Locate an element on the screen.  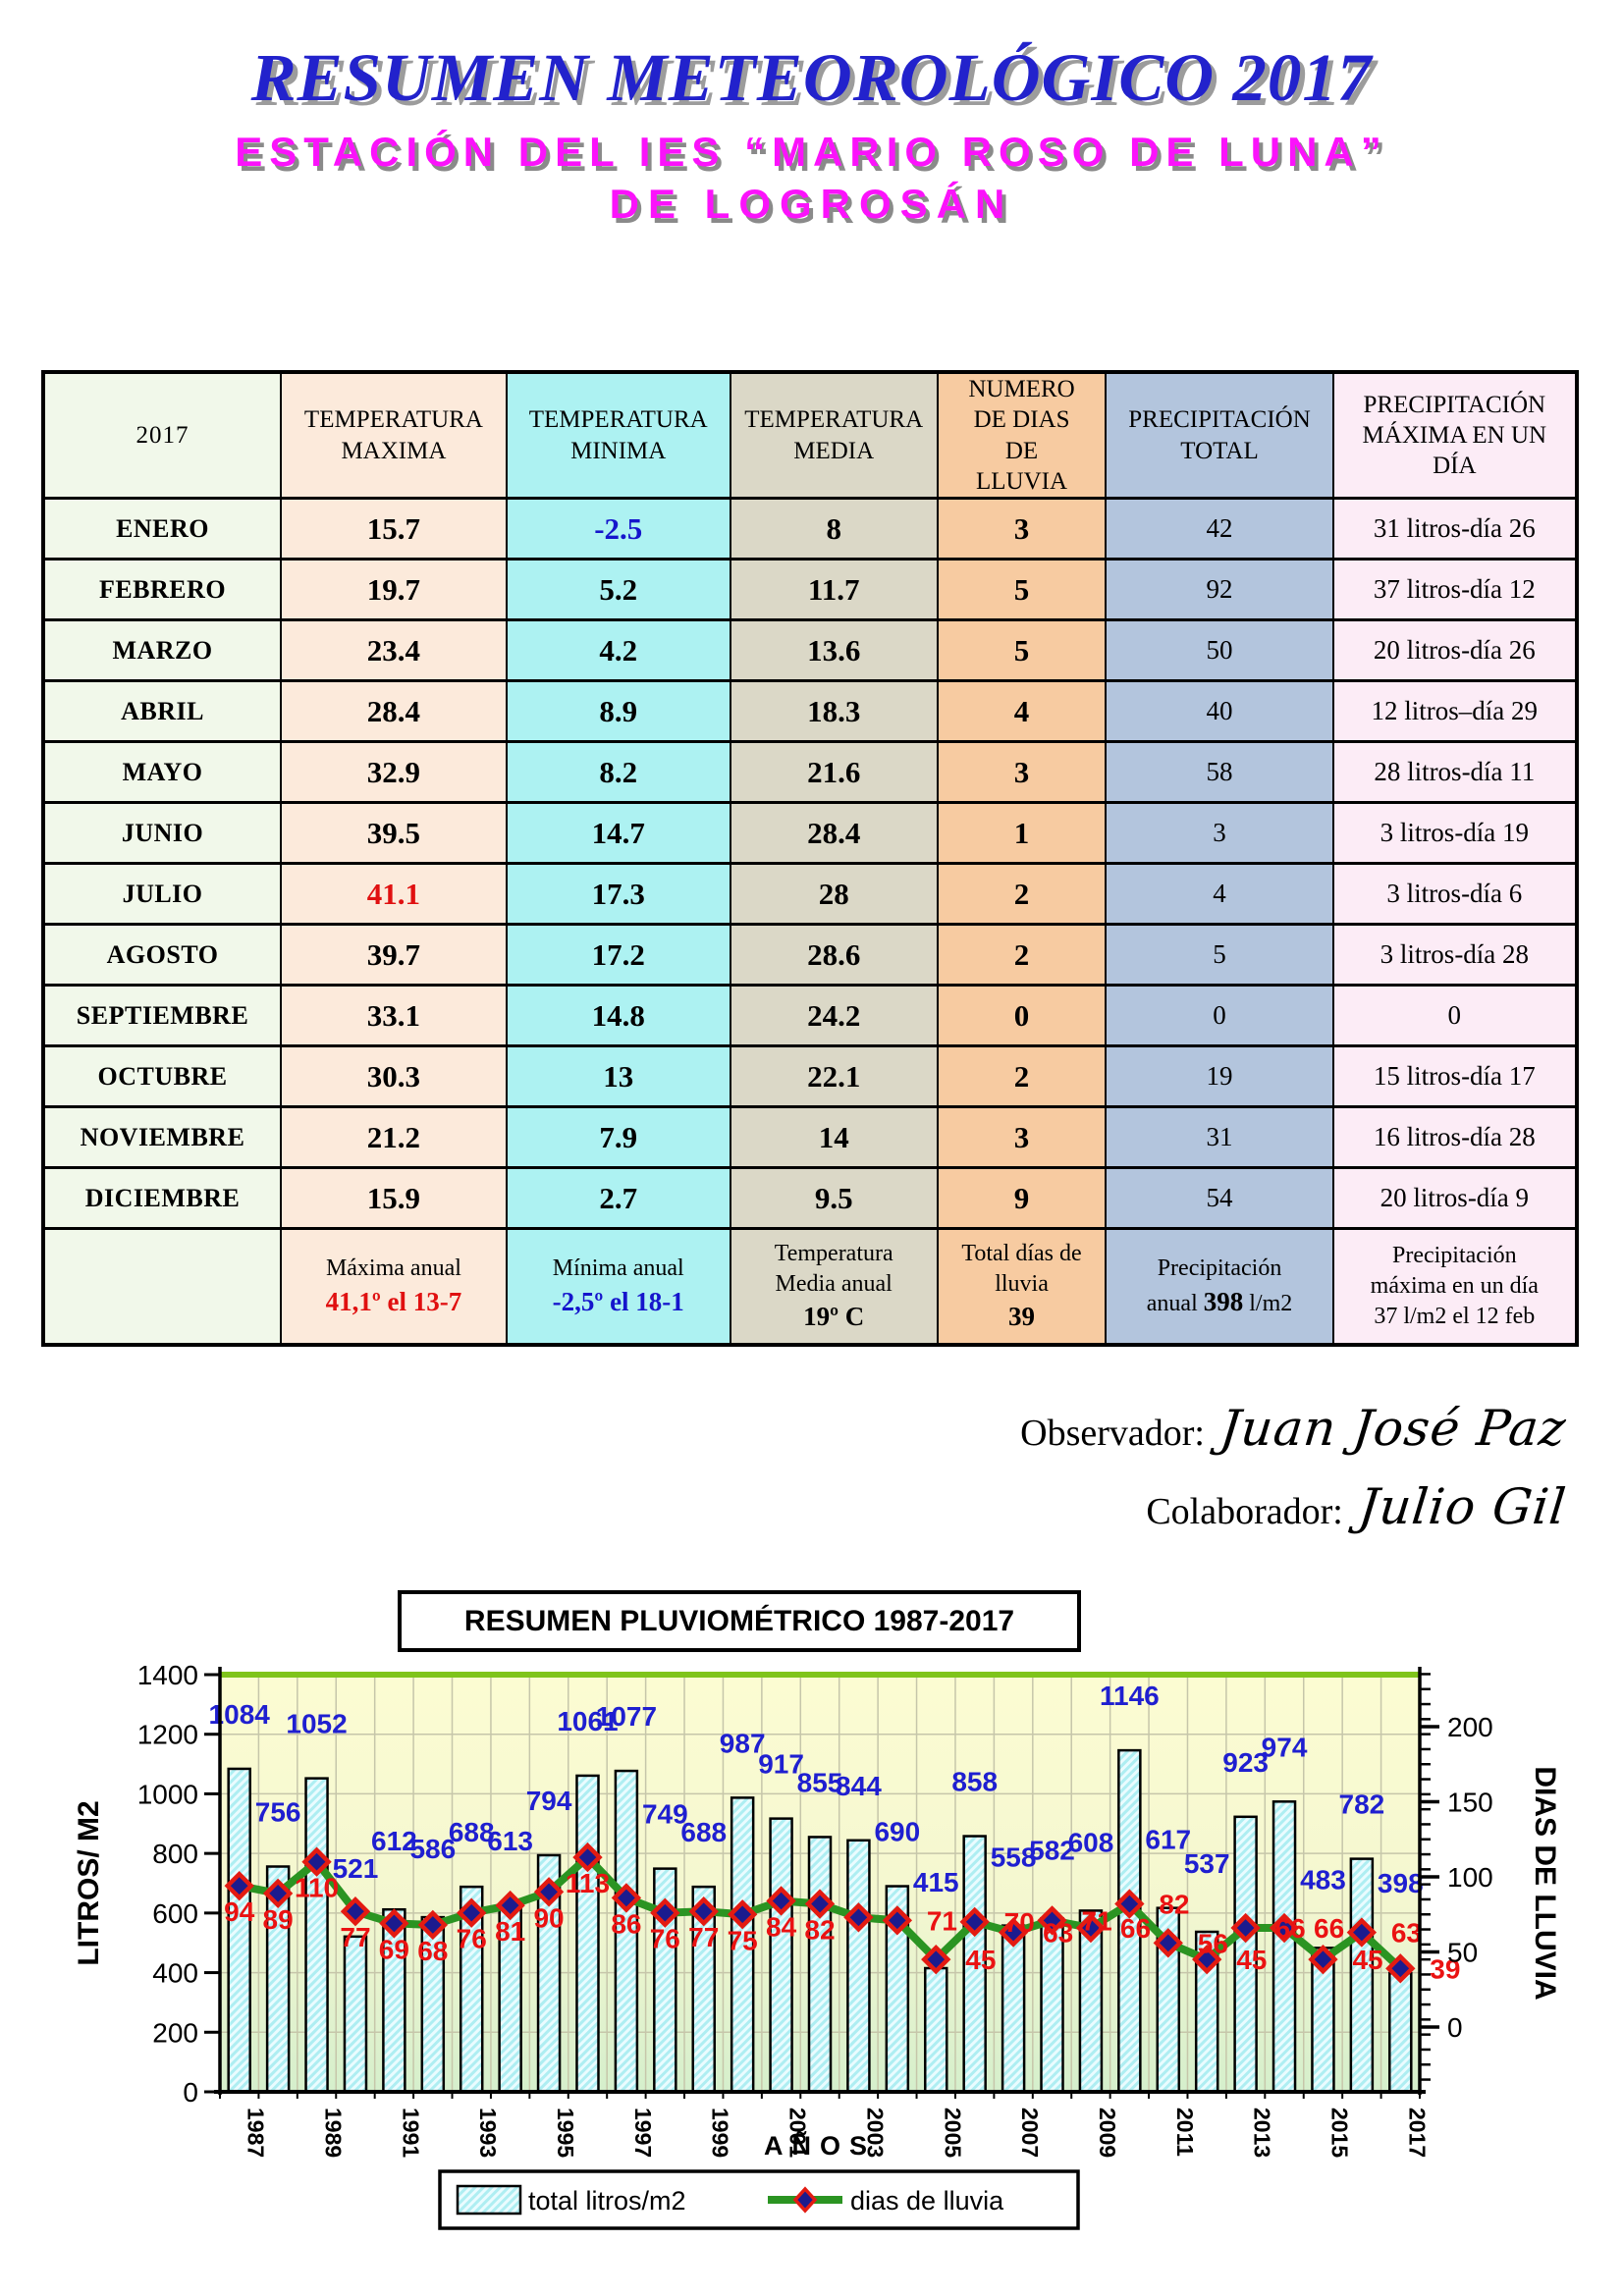
day-label-2005: 45 is located at coordinates (980, 1960).